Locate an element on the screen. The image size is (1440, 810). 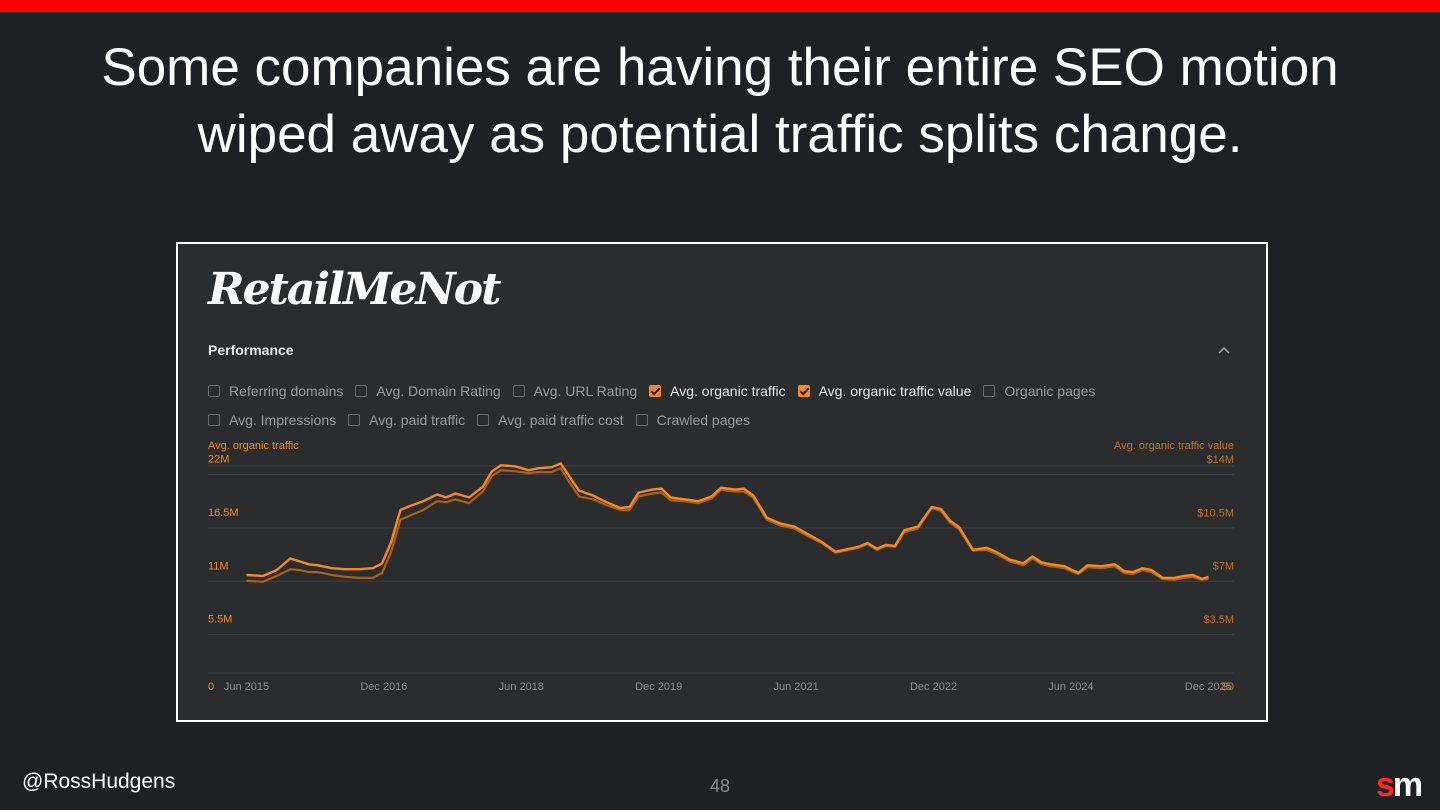
series-line-organic-traffic-value is located at coordinates (727, 525).